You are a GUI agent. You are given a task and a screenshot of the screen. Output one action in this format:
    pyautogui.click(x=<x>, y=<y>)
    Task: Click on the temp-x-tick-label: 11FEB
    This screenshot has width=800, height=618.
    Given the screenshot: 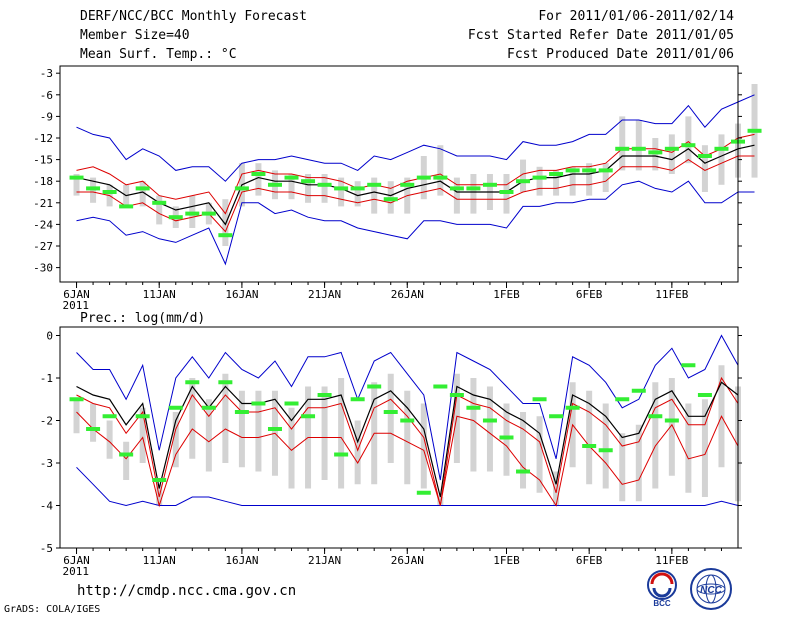 What is the action you would take?
    pyautogui.click(x=671, y=294)
    